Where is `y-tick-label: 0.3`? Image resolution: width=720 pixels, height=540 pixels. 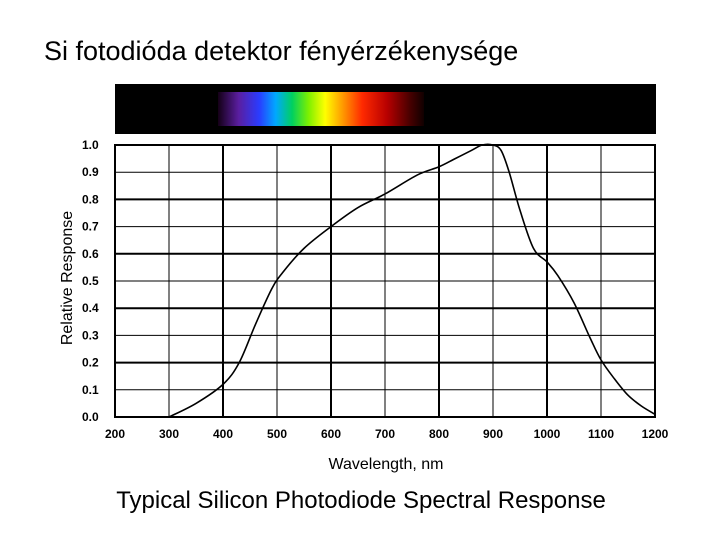
y-tick-label: 0.3 is located at coordinates (90, 335).